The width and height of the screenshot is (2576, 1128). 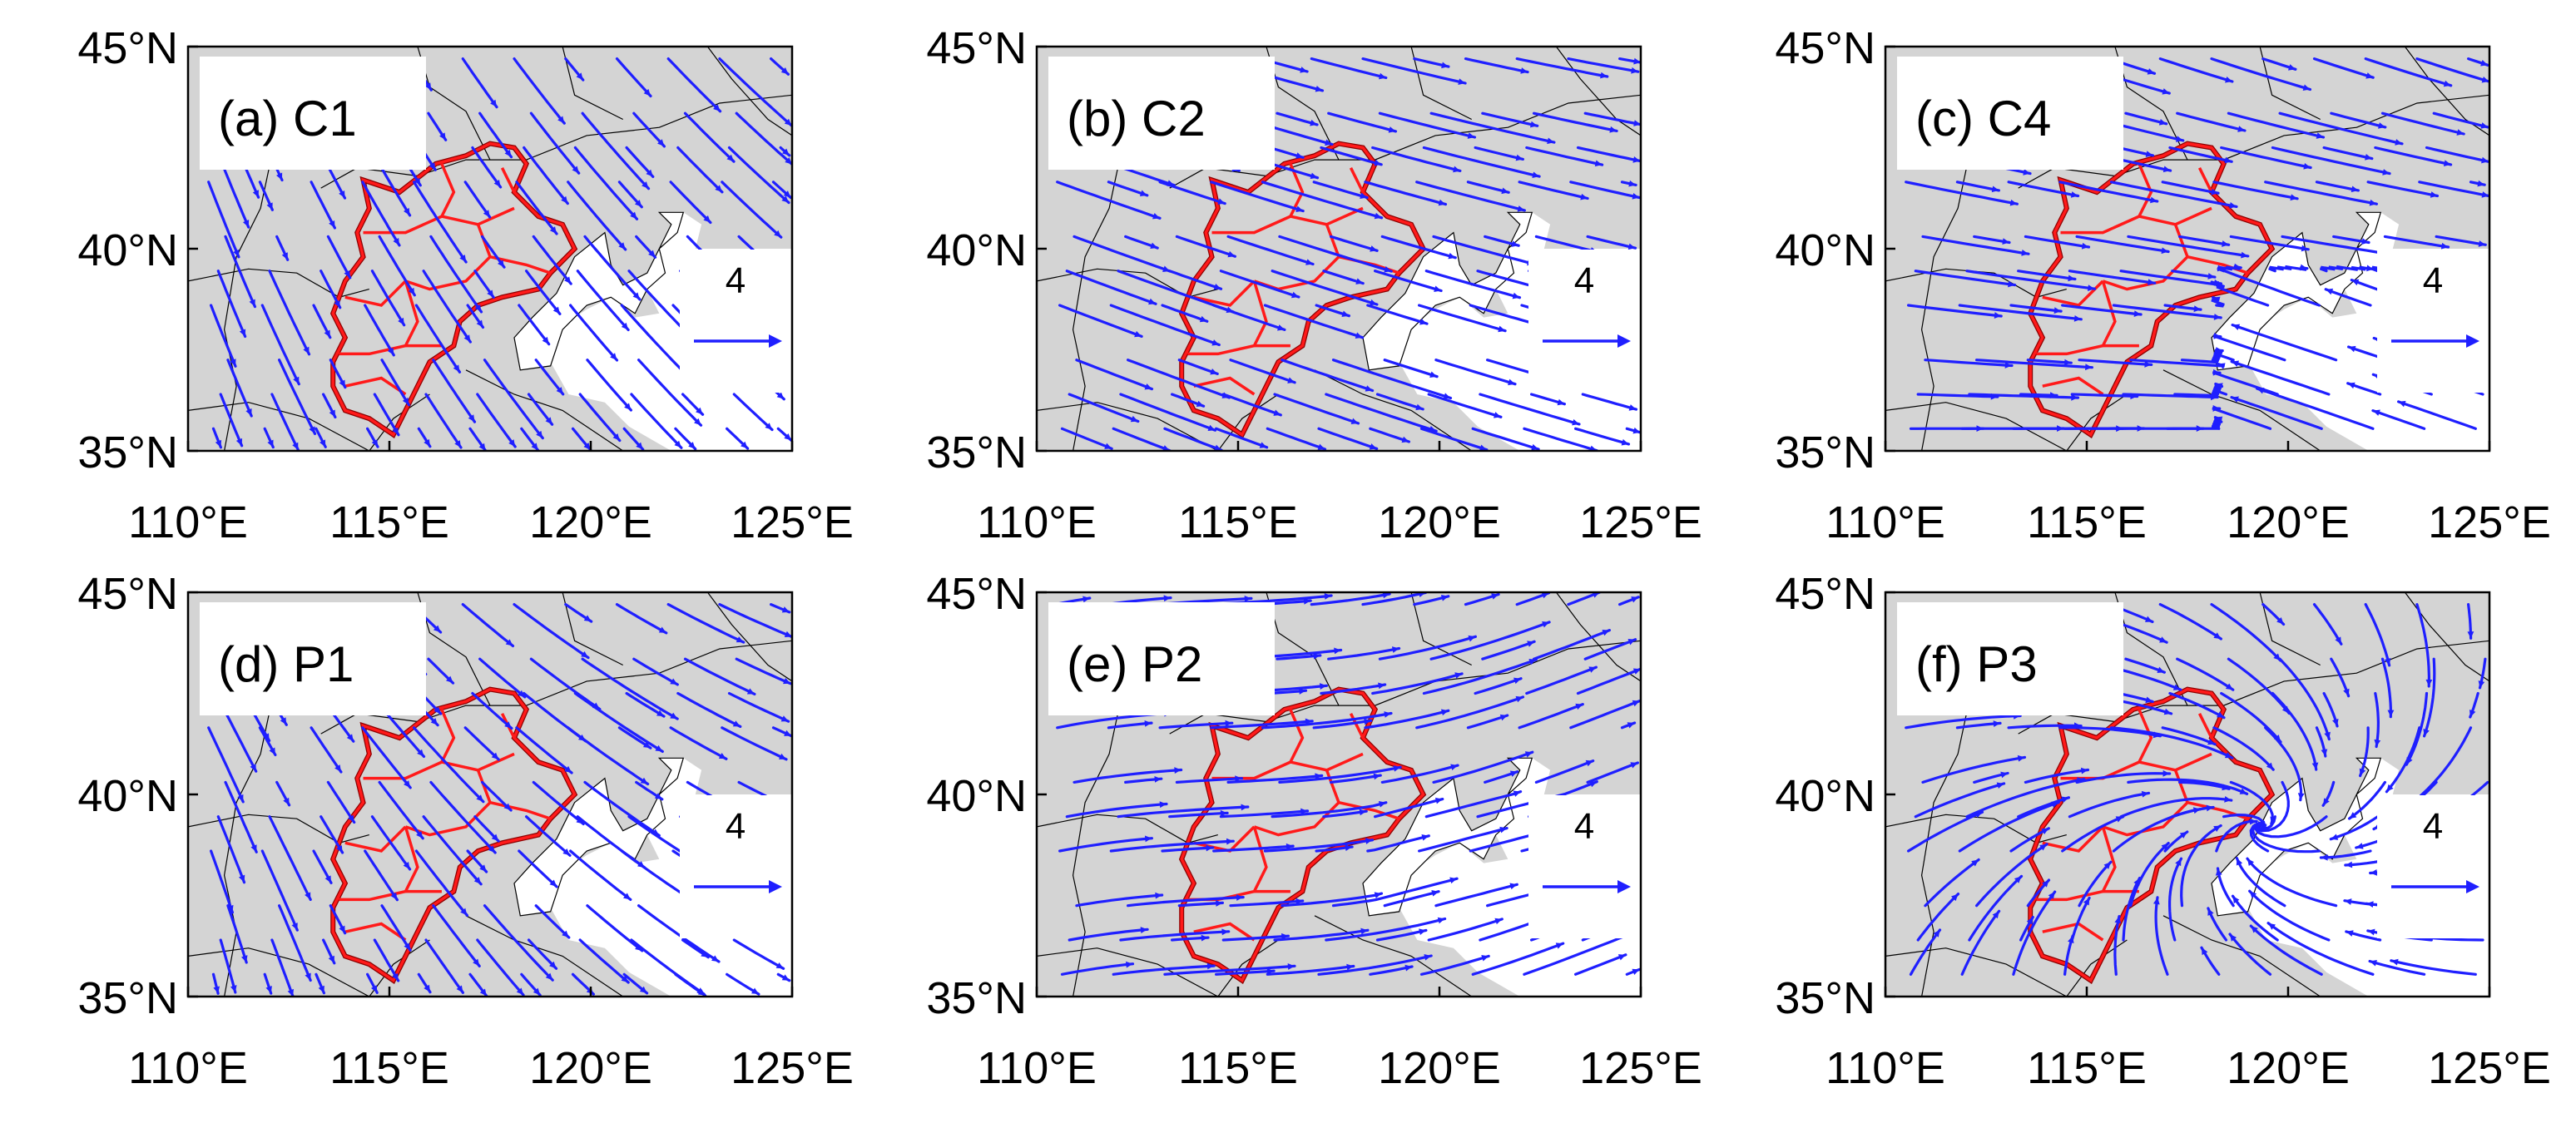 I want to click on reference-vector-label: 4, so click(x=2433, y=826).